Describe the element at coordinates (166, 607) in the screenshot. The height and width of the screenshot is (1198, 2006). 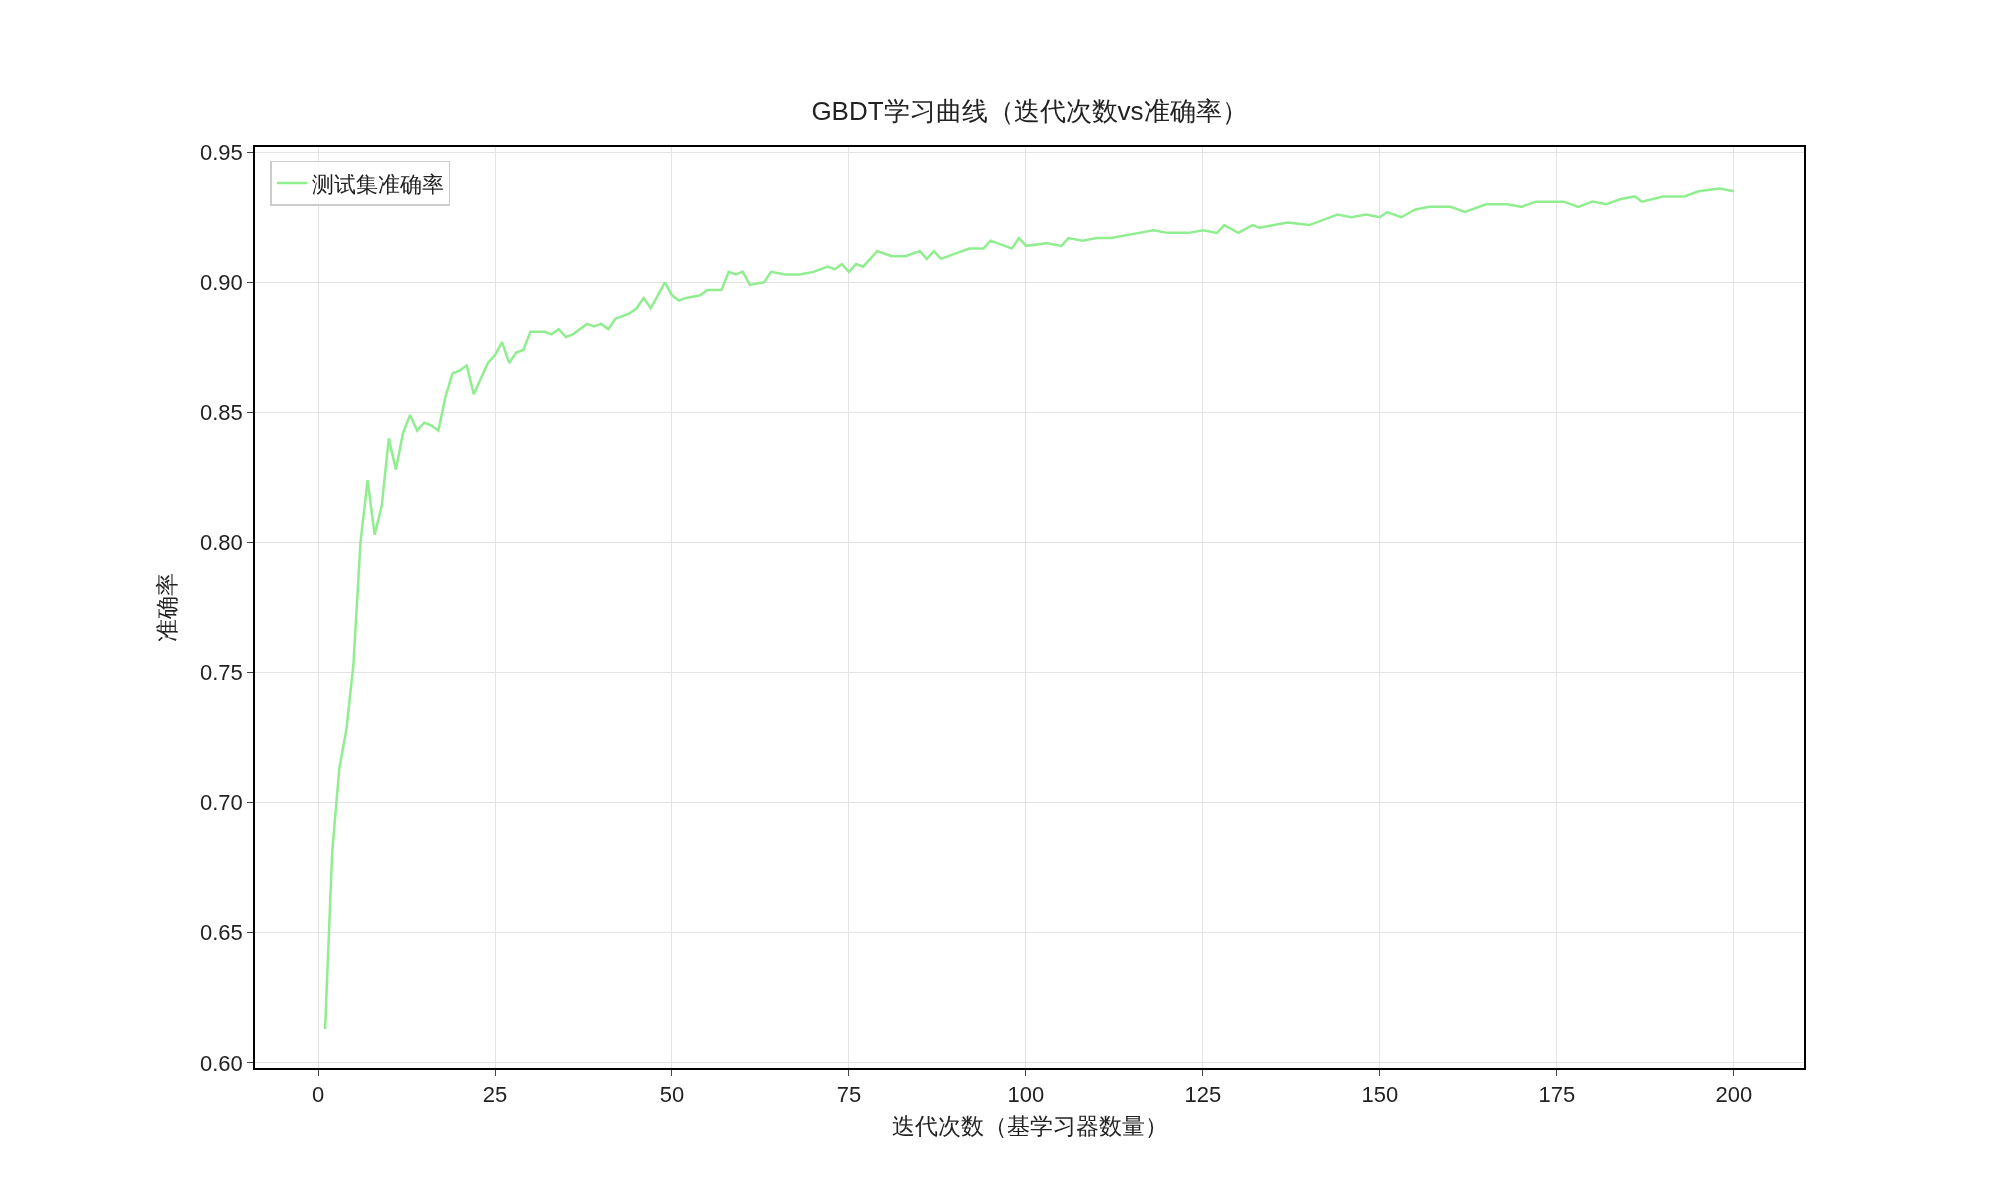
I see `y-axis-title: 准确率` at that location.